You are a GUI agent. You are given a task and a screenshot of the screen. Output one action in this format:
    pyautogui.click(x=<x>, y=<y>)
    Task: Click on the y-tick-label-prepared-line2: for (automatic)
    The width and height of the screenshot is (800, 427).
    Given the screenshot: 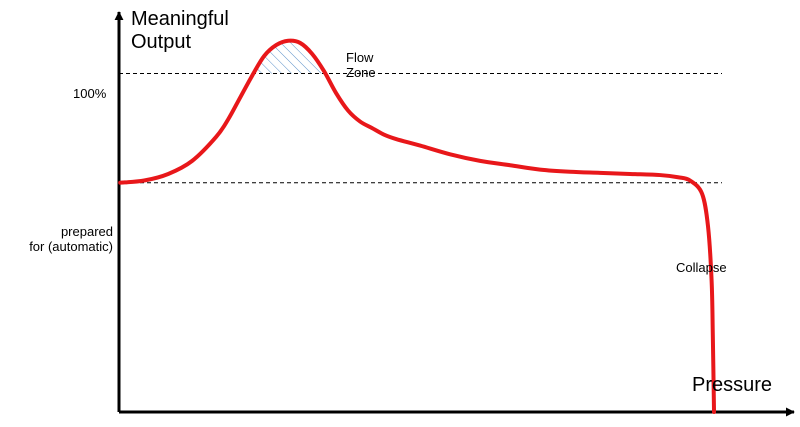 What is the action you would take?
    pyautogui.click(x=71, y=246)
    